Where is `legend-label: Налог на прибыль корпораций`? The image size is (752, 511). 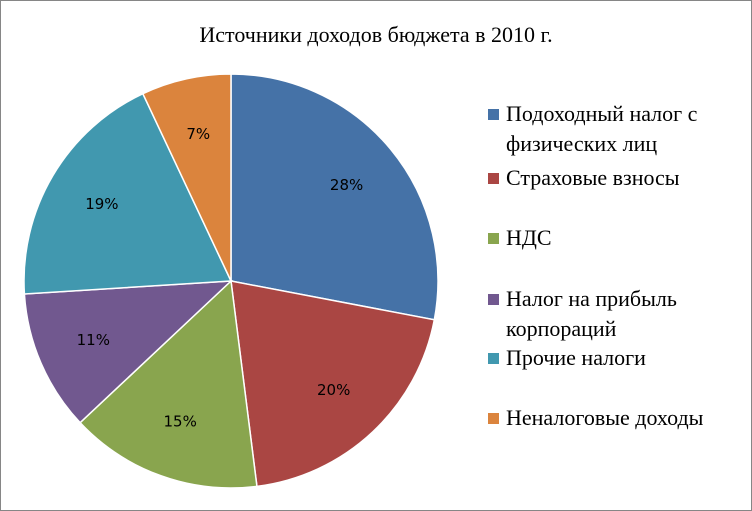
legend-label: Налог на прибыль корпораций is located at coordinates (591, 313).